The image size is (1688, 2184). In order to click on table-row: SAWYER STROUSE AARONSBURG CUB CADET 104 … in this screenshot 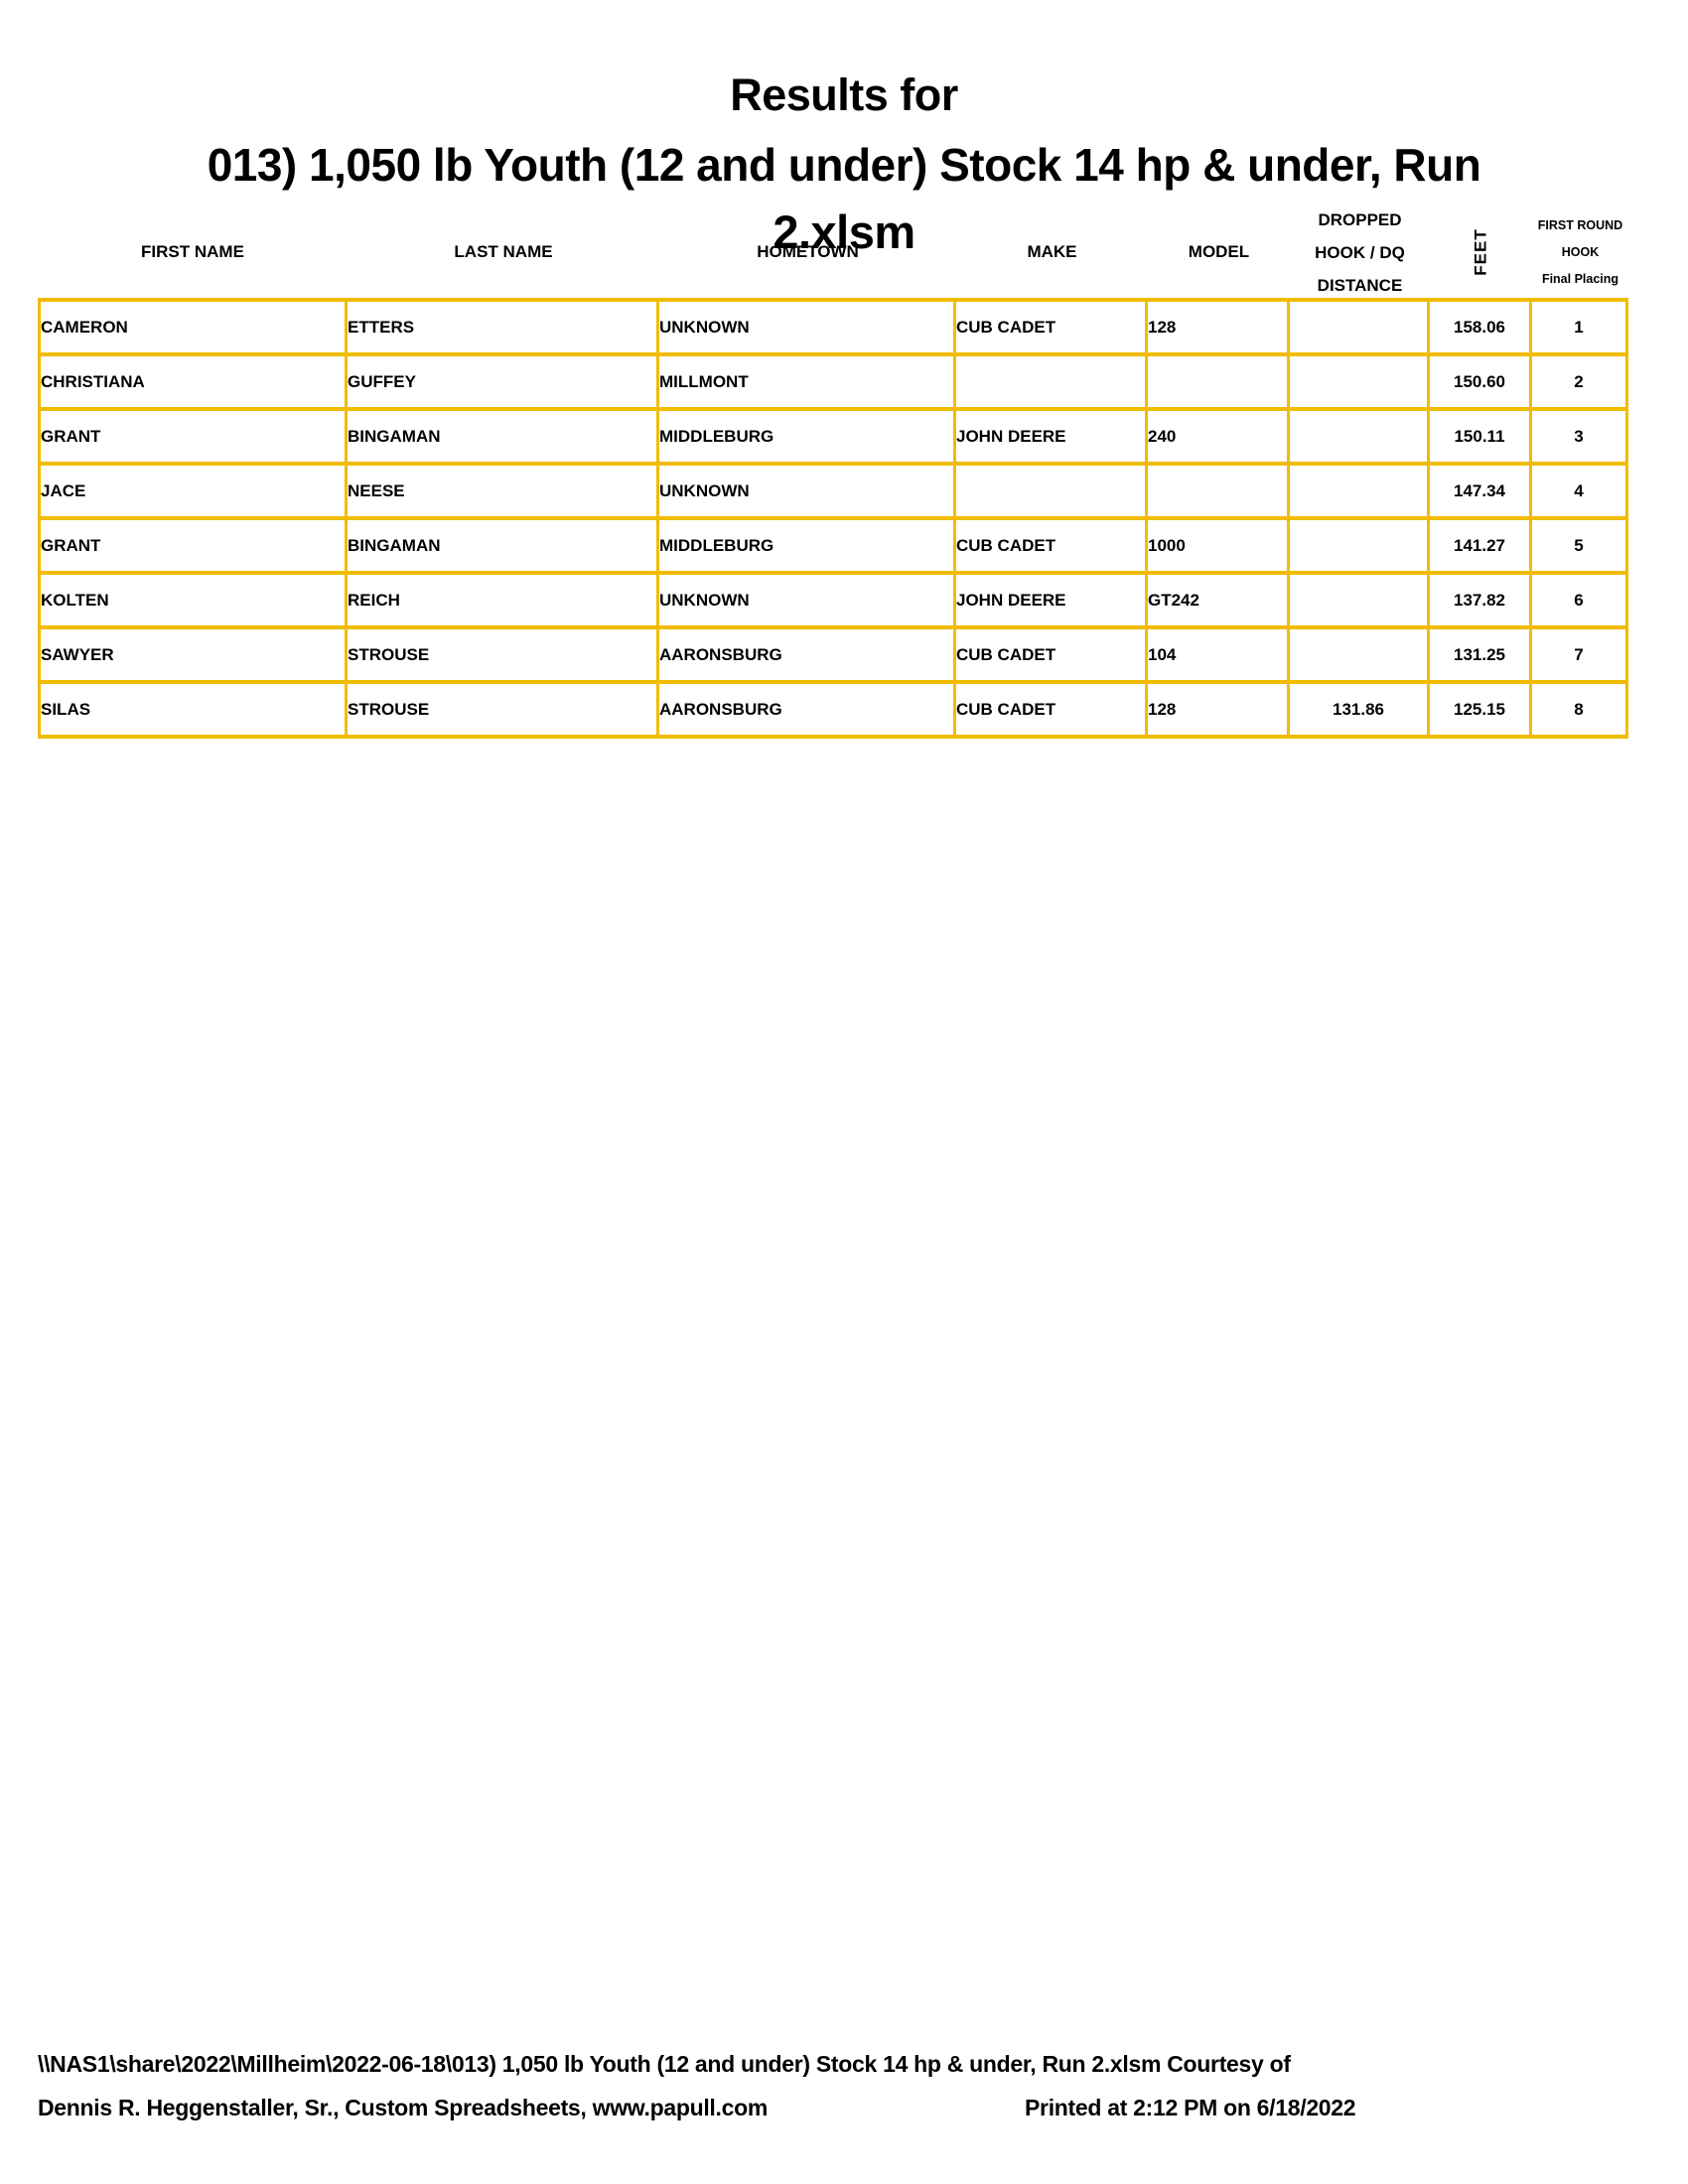, I will do `click(833, 654)`.